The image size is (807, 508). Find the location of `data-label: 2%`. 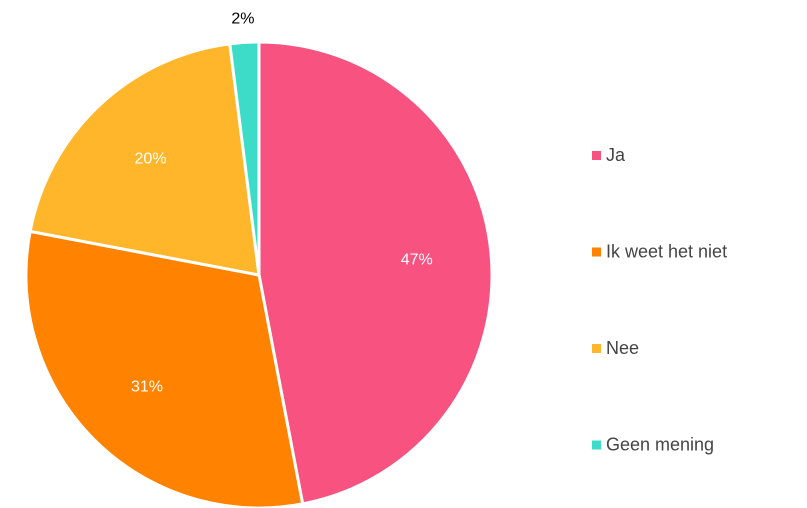

data-label: 2% is located at coordinates (242, 18).